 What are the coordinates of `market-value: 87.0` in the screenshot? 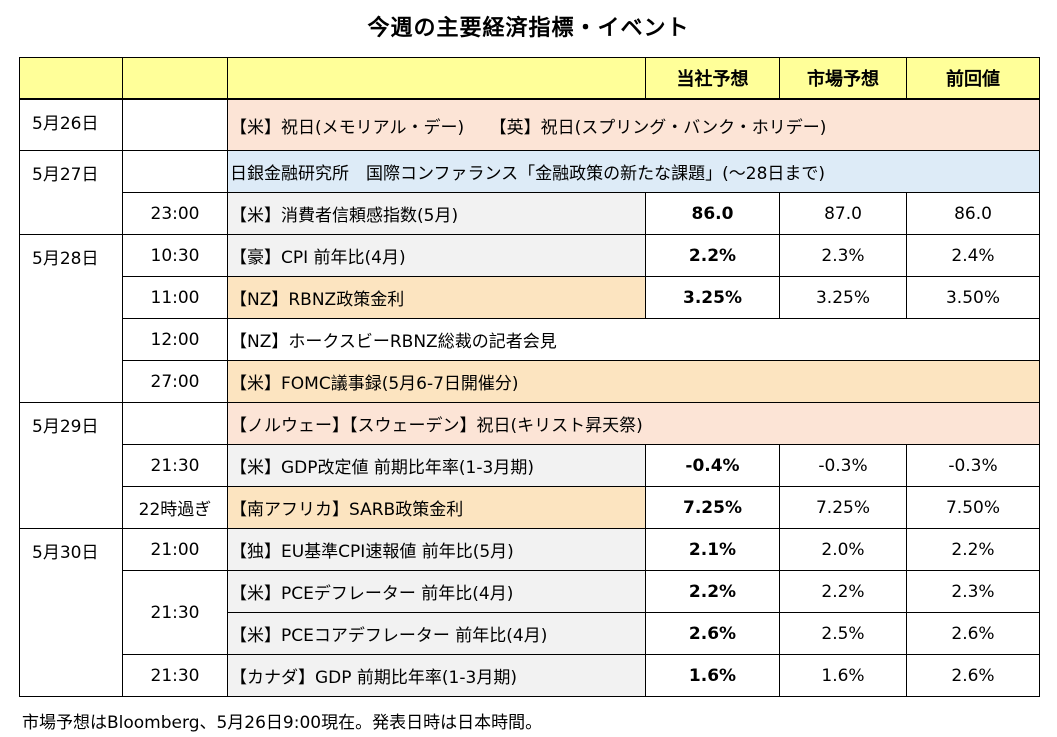 It's located at (843, 213).